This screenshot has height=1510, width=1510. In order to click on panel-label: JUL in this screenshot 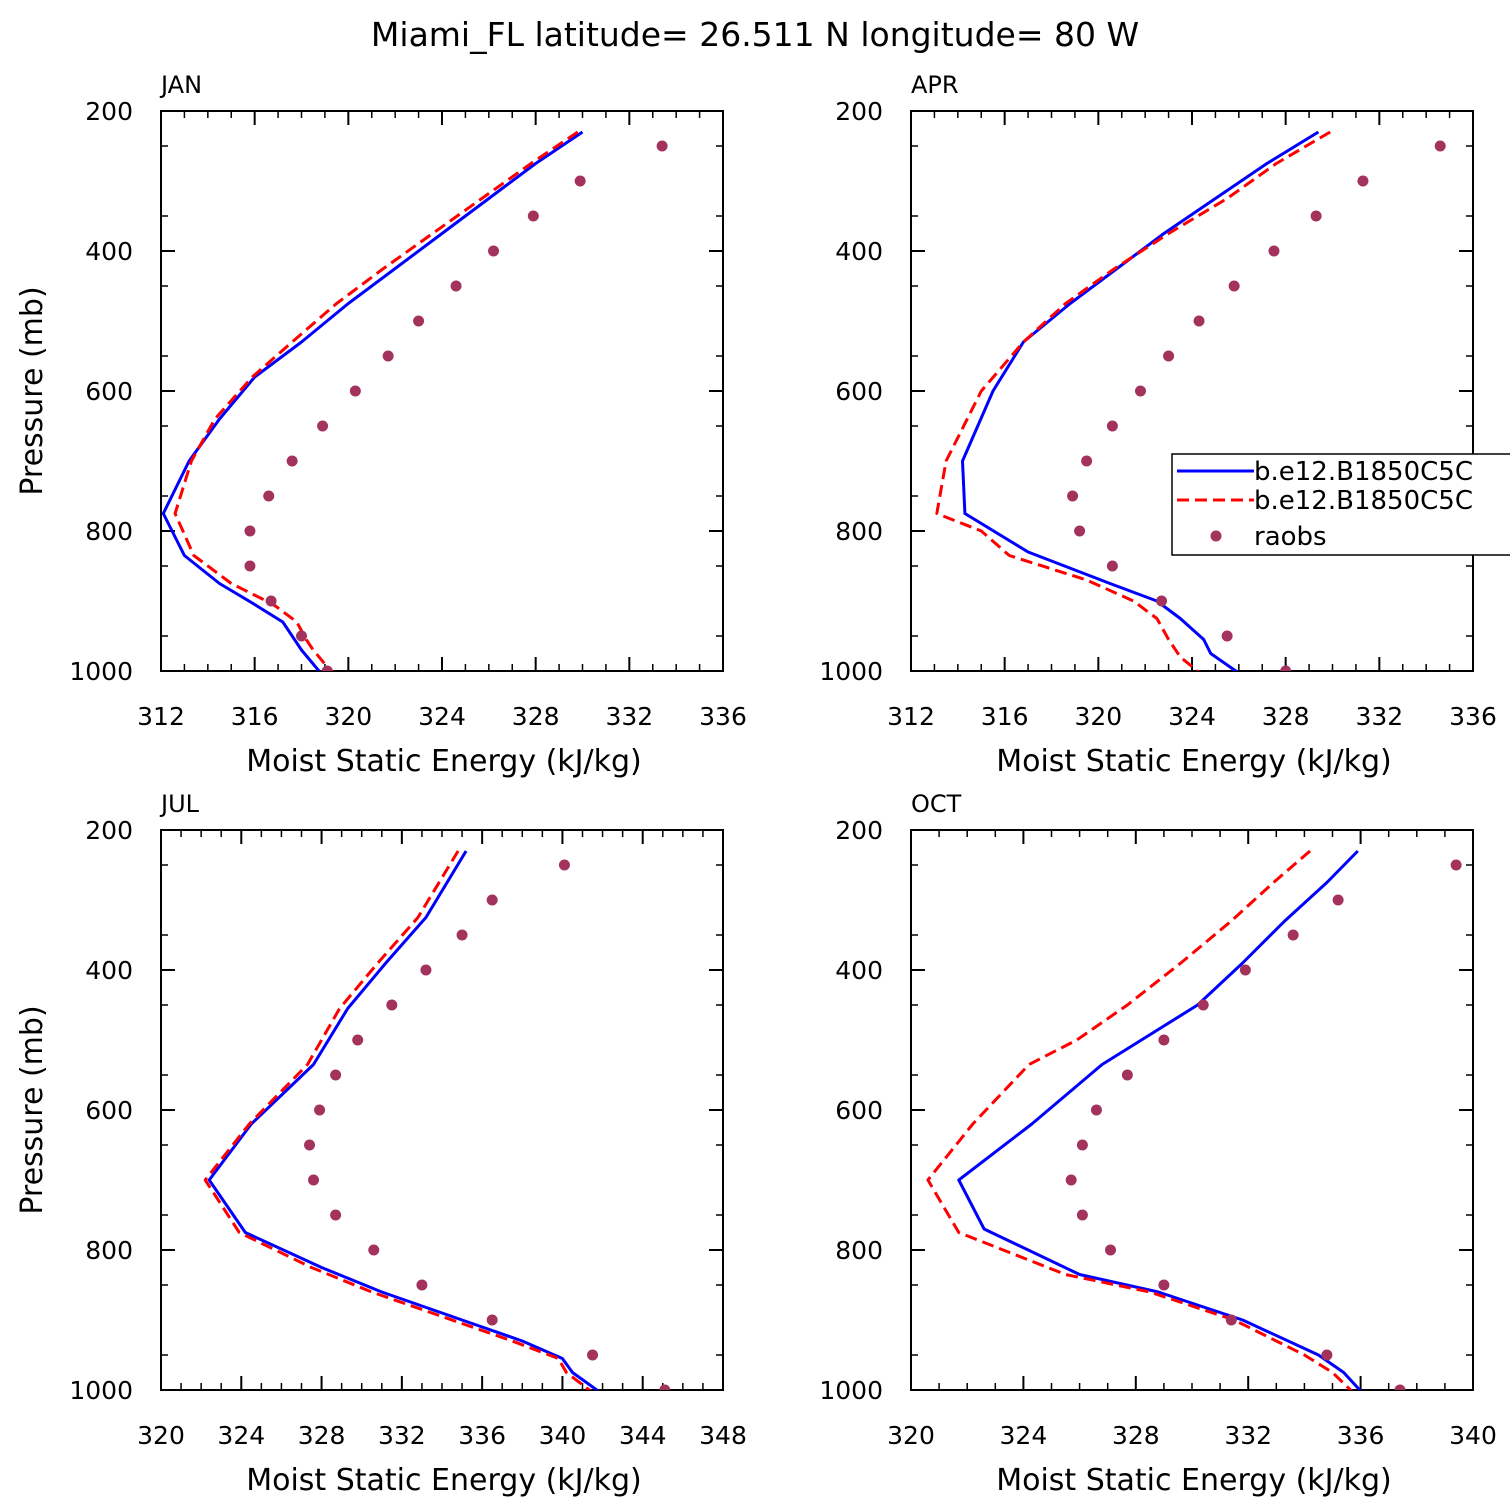, I will do `click(179, 804)`.